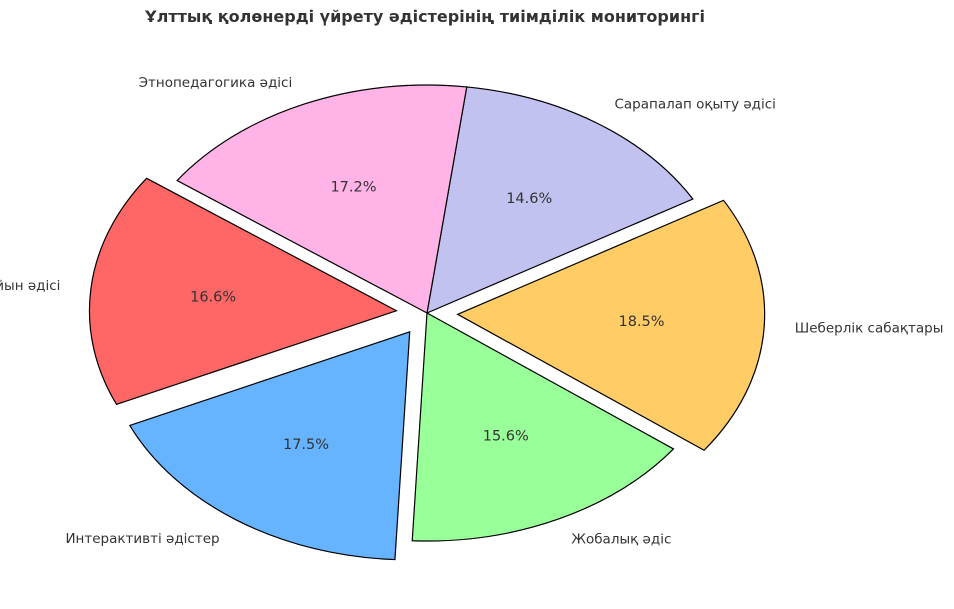 The width and height of the screenshot is (954, 609). I want to click on pie-category-label-0: Сарапалап оқыту әдісі, so click(694, 104).